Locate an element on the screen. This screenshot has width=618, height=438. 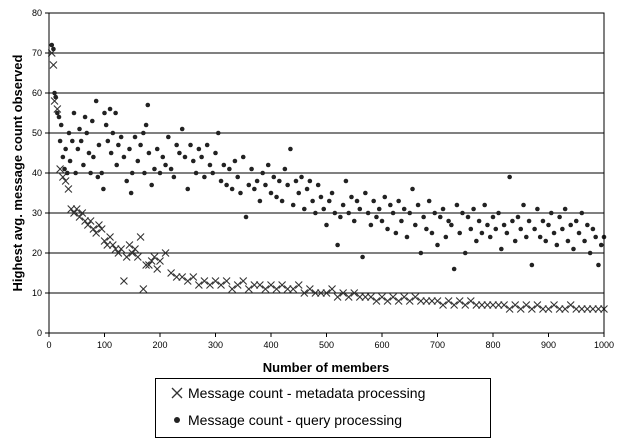
y-tick-label: 60 is located at coordinates (37, 93).